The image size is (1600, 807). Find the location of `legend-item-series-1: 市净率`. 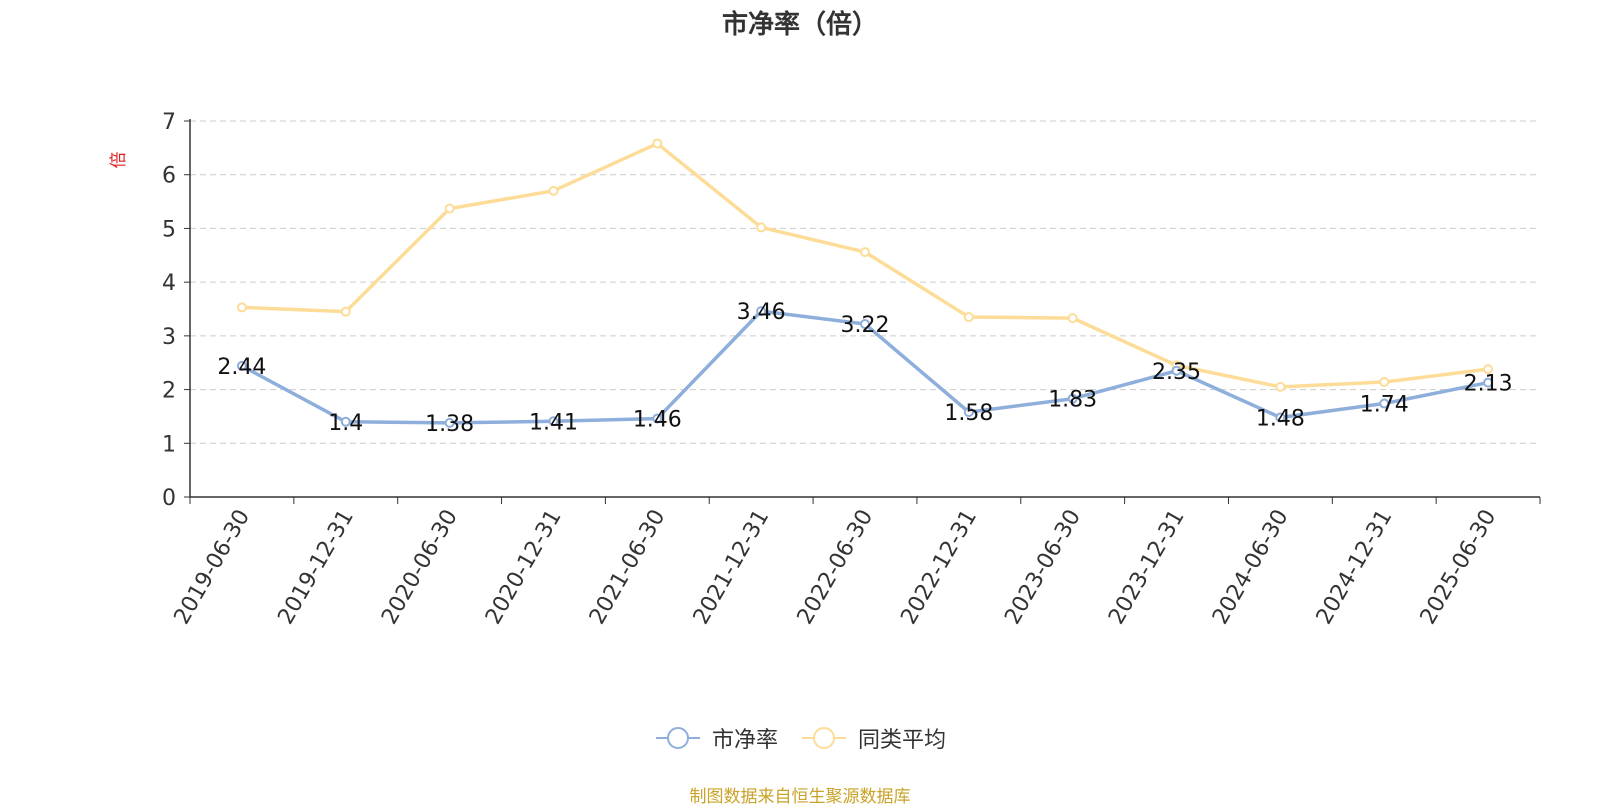

legend-item-series-1: 市净率 is located at coordinates (716, 738).